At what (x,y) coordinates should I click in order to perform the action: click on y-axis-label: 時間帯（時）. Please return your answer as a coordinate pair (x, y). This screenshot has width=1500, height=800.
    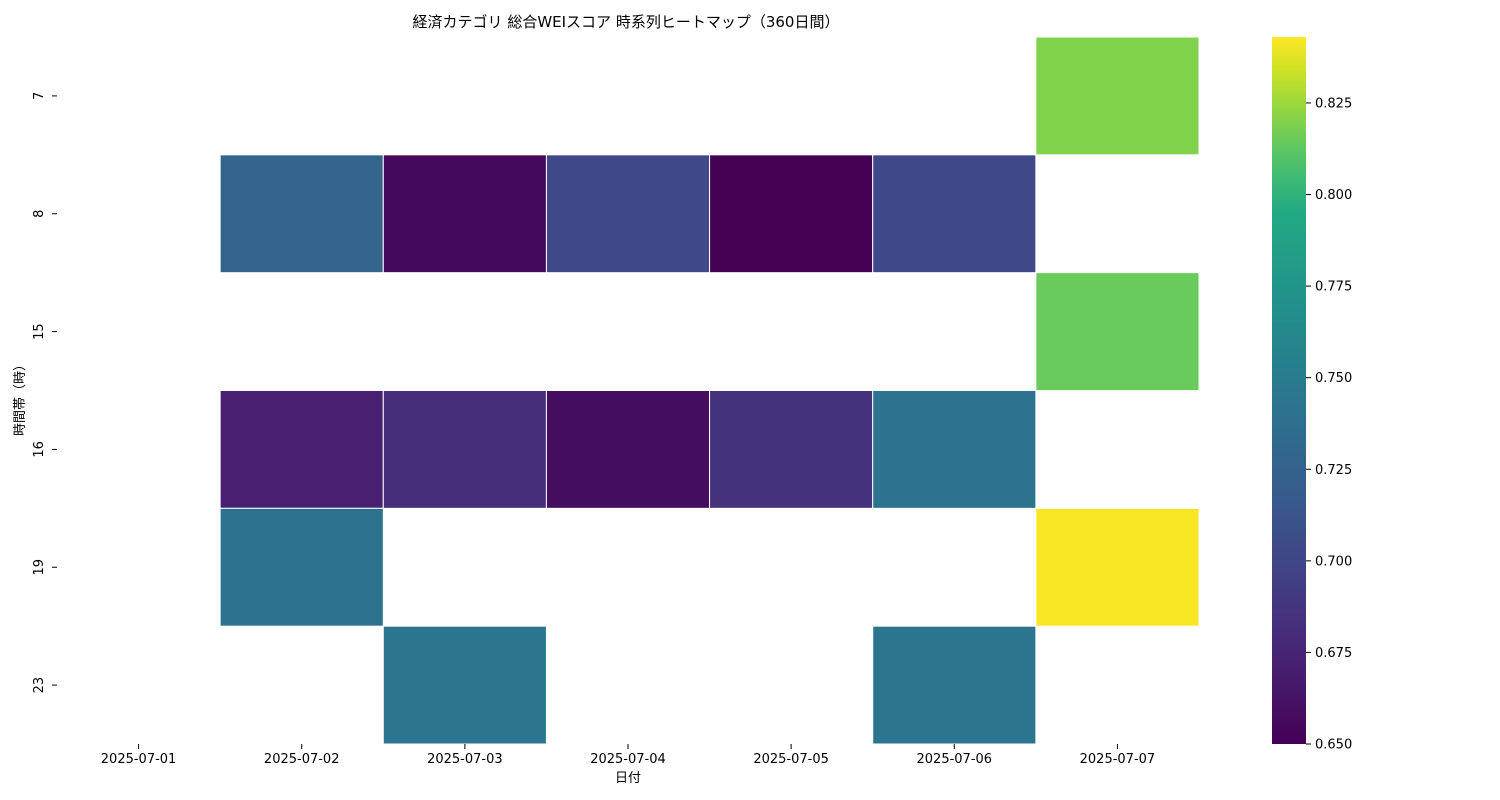
    Looking at the image, I should click on (20, 397).